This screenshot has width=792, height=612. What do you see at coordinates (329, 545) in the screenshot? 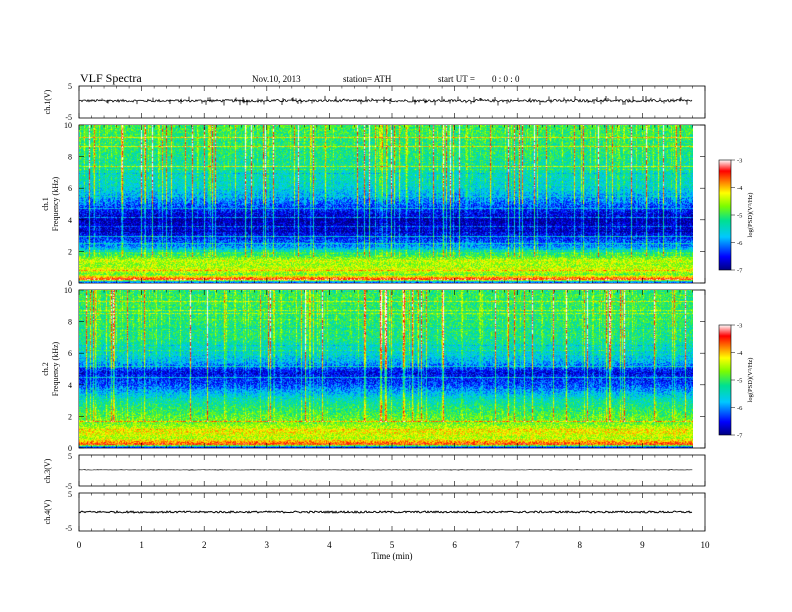
I see `x-tick-label-4: 4` at bounding box center [329, 545].